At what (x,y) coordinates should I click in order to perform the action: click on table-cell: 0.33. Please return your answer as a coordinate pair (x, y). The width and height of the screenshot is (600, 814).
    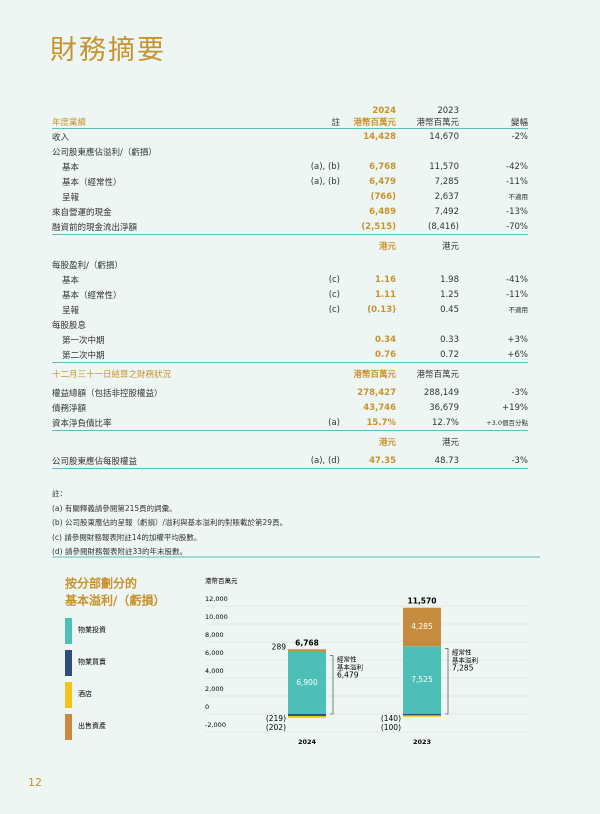
    Looking at the image, I should click on (427, 339).